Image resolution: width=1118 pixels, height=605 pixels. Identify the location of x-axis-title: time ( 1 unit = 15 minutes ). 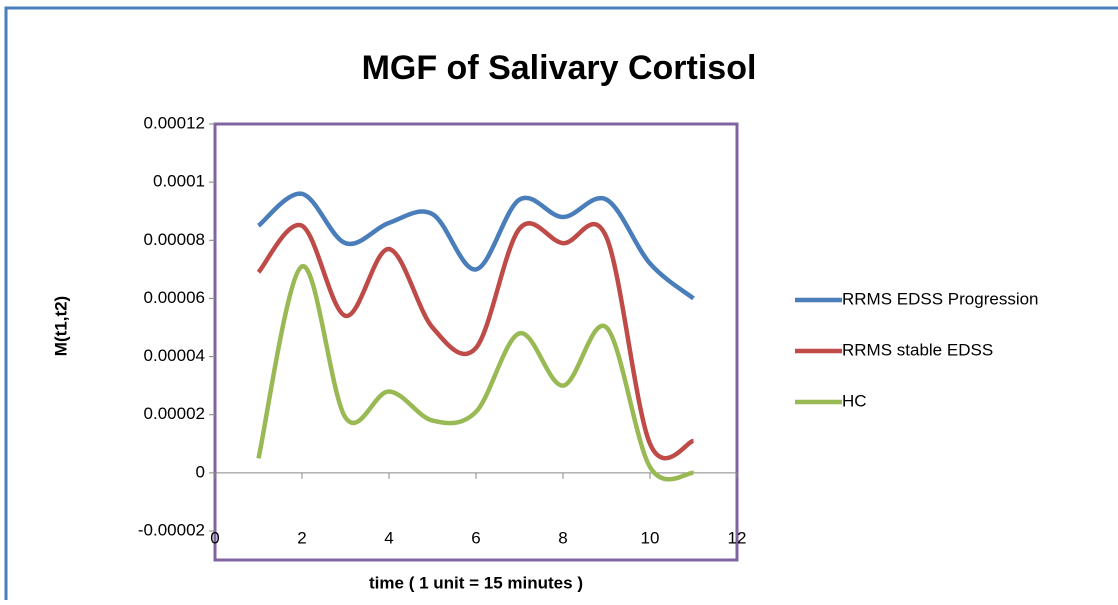
(476, 582).